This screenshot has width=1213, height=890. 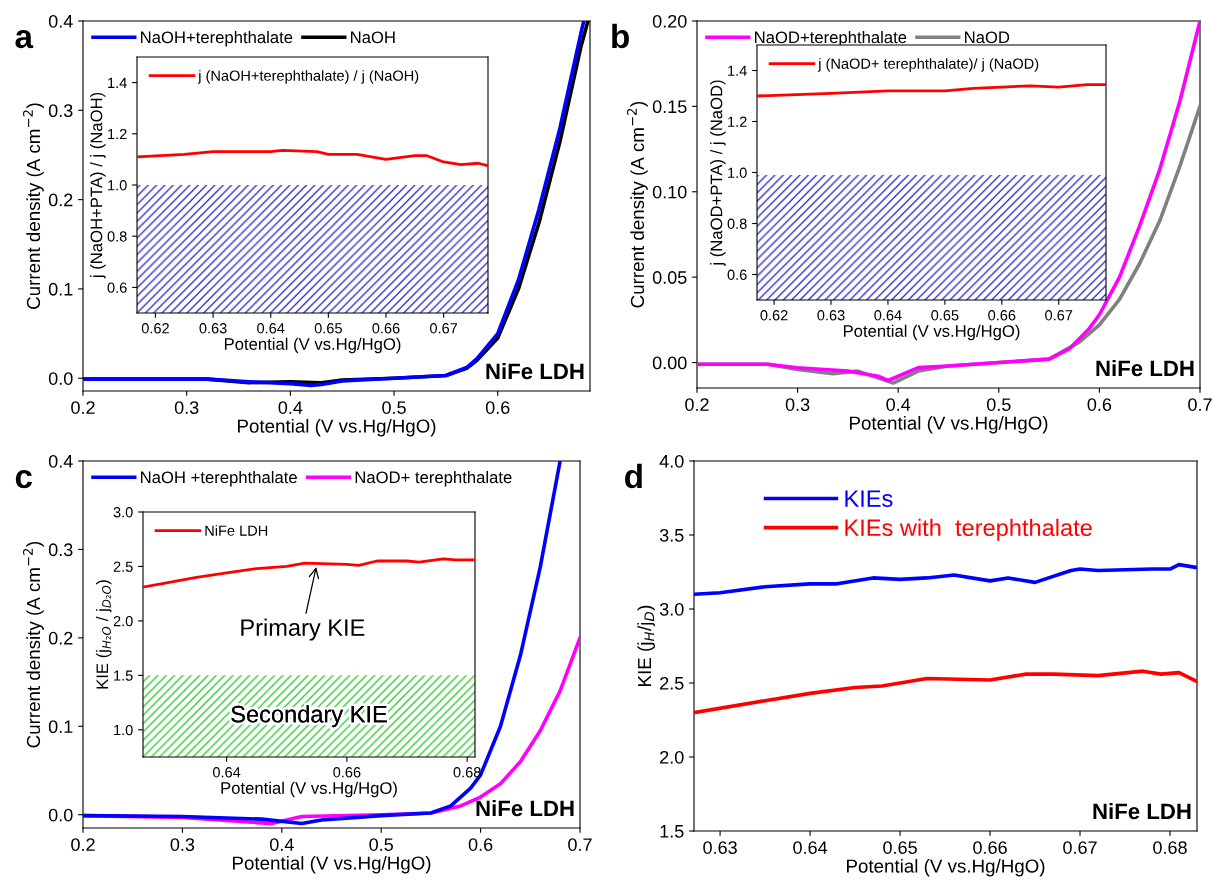 What do you see at coordinates (987, 37) in the screenshot?
I see `legend-label: NaOD` at bounding box center [987, 37].